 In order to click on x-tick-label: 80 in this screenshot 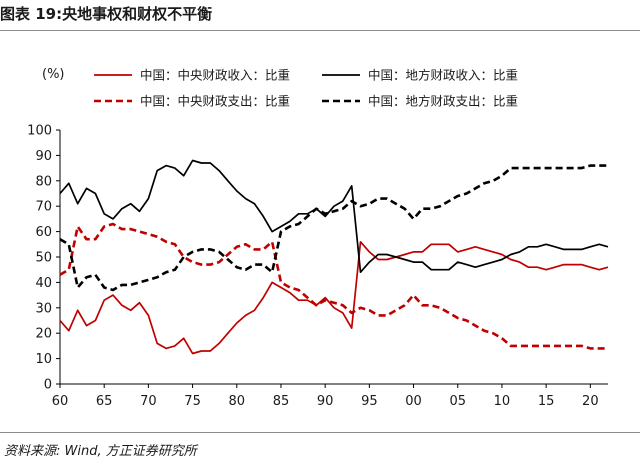, I will do `click(237, 401)`.